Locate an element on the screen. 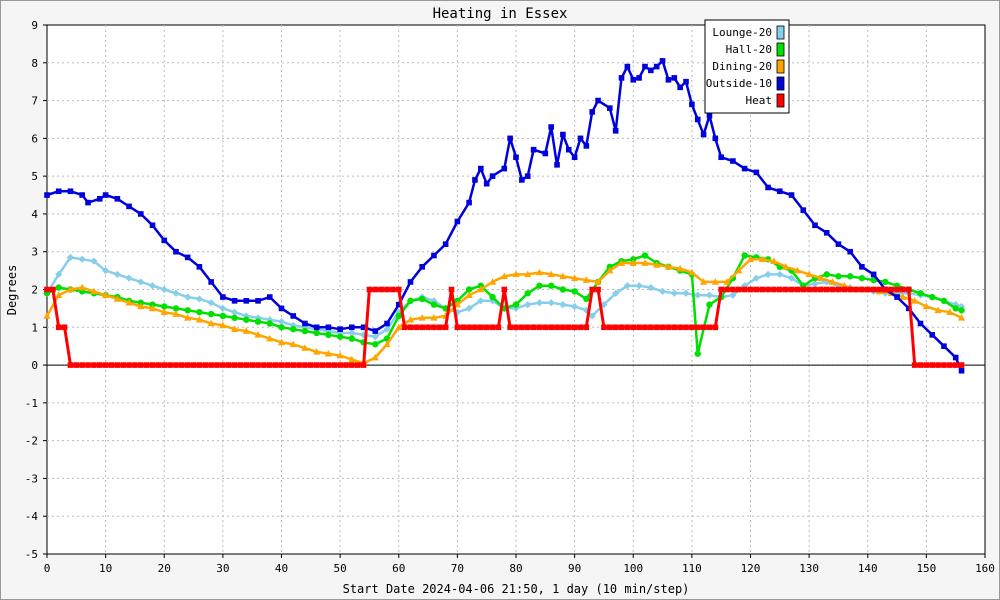 The height and width of the screenshot is (600, 1000). x-tick-label: 10 is located at coordinates (105, 568).